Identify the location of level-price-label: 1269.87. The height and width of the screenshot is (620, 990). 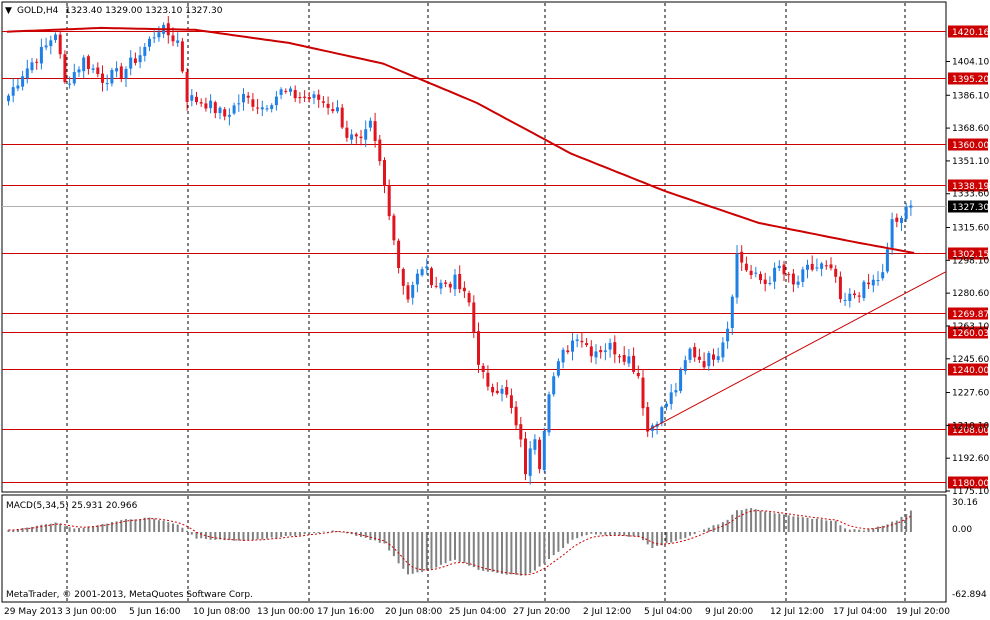
(970, 315).